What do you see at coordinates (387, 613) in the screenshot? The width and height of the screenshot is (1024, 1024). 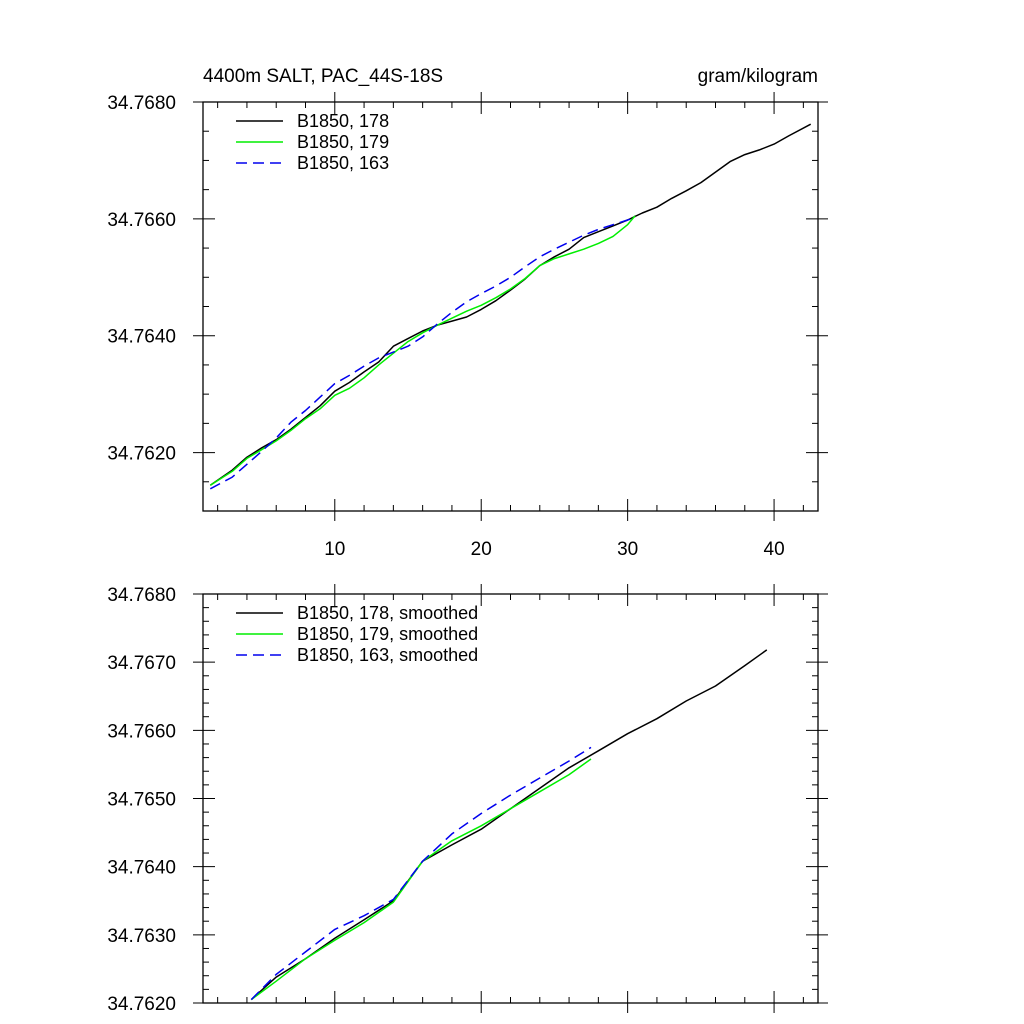 I see `legend-label-1: B1850, 178, smoothed` at bounding box center [387, 613].